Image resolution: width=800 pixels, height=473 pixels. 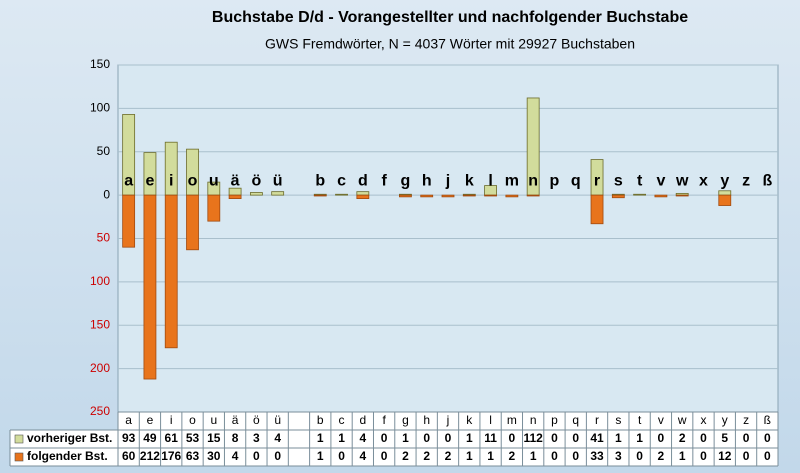 I want to click on y-tick-label: 0, so click(x=106, y=194).